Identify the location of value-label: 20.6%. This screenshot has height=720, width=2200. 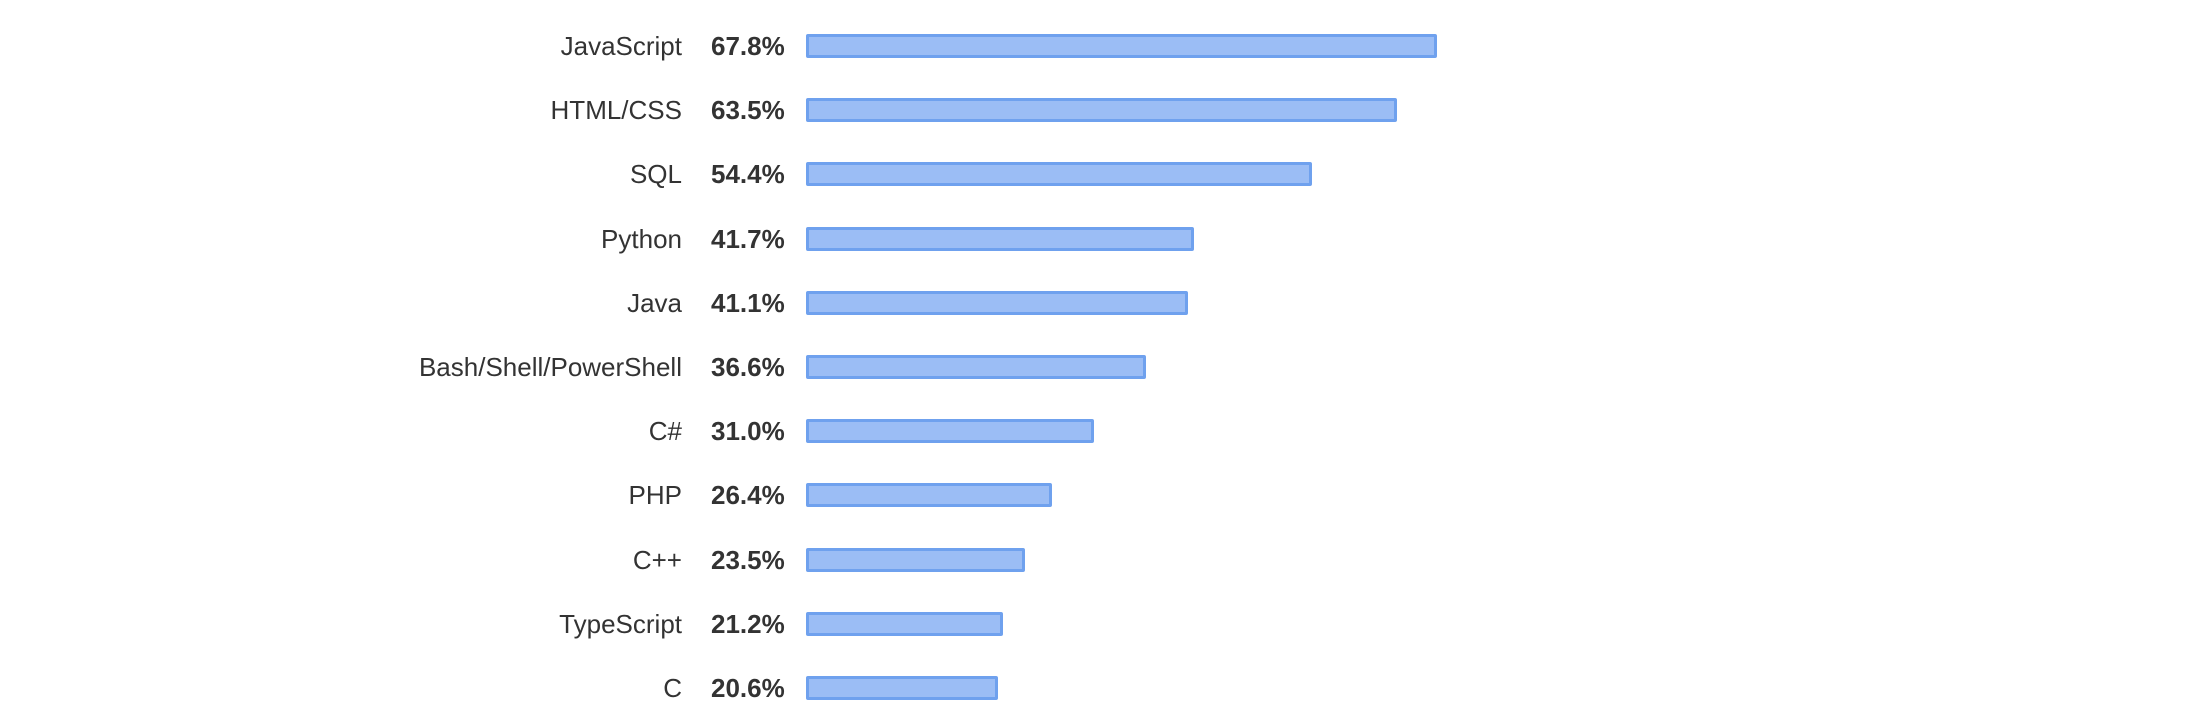
(748, 688).